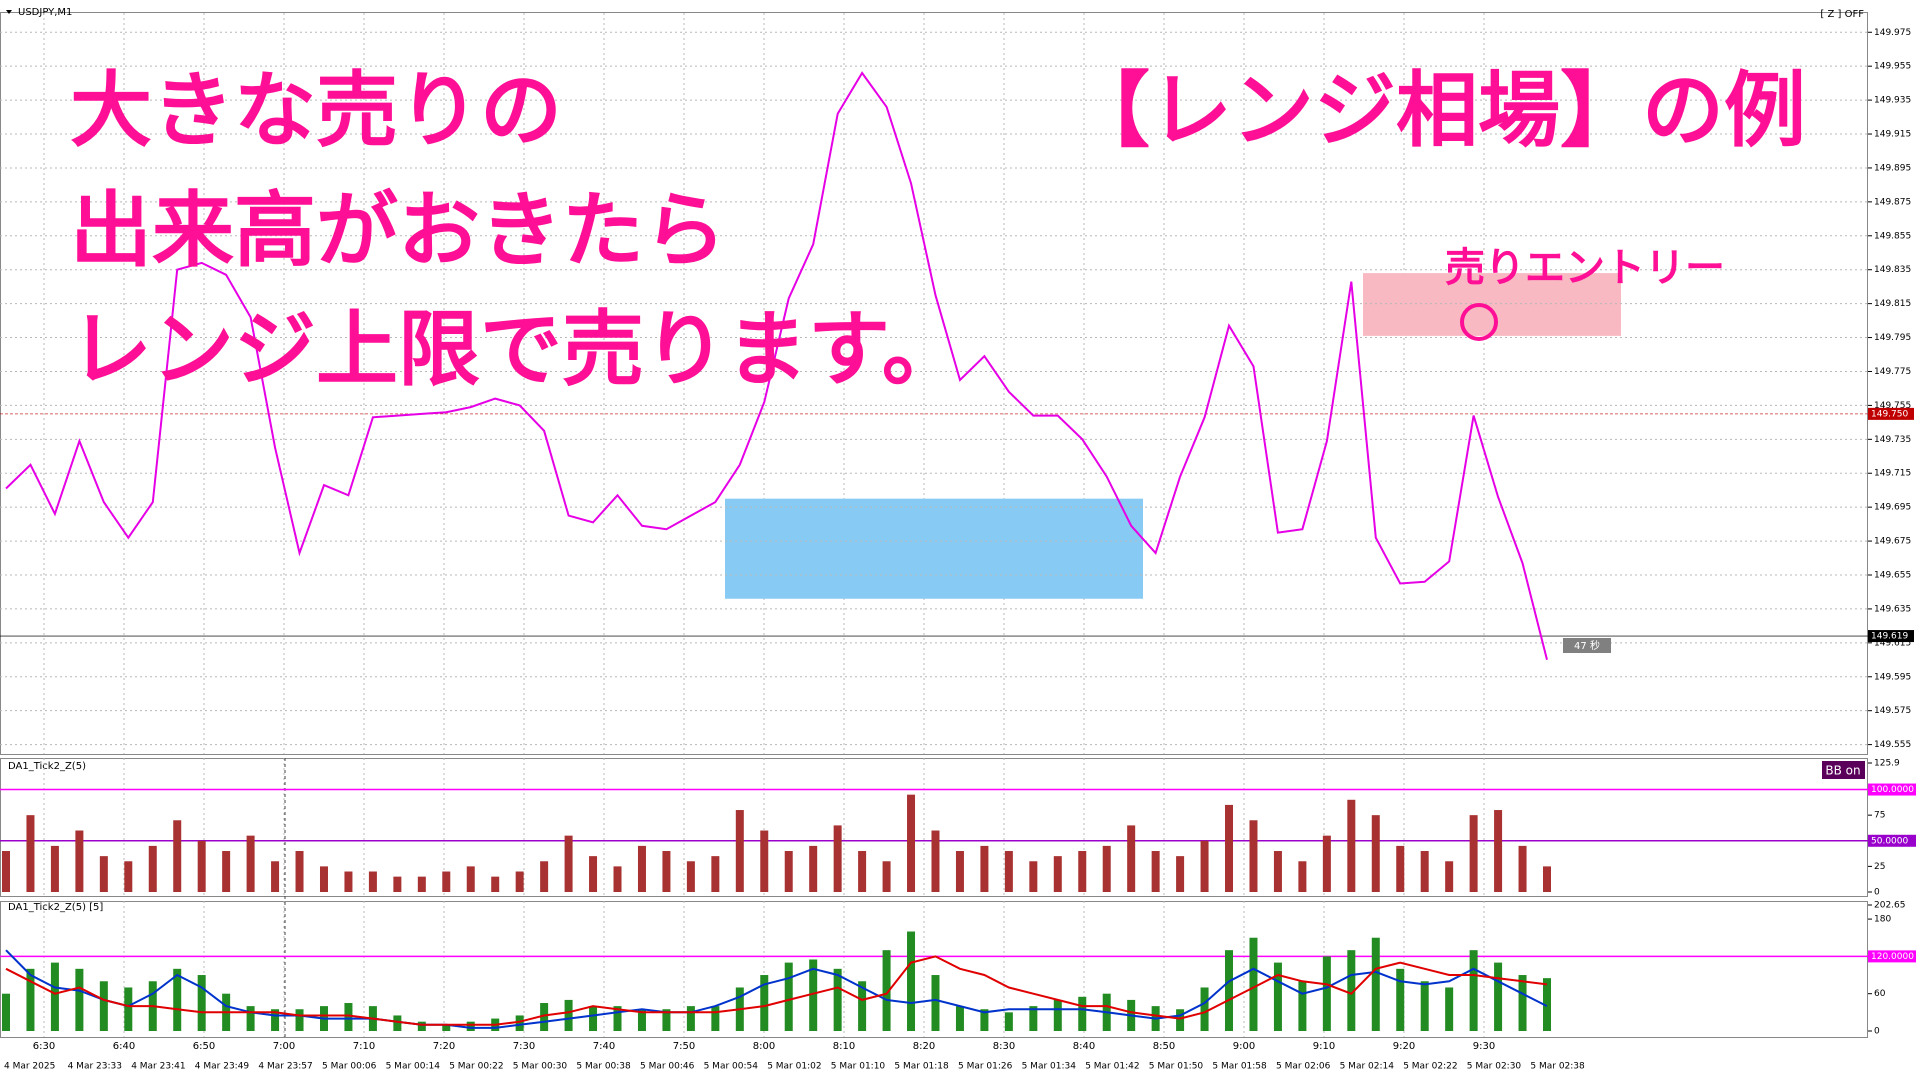 This screenshot has height=1075, width=1916. I want to click on badge: BB on, so click(1842, 771).